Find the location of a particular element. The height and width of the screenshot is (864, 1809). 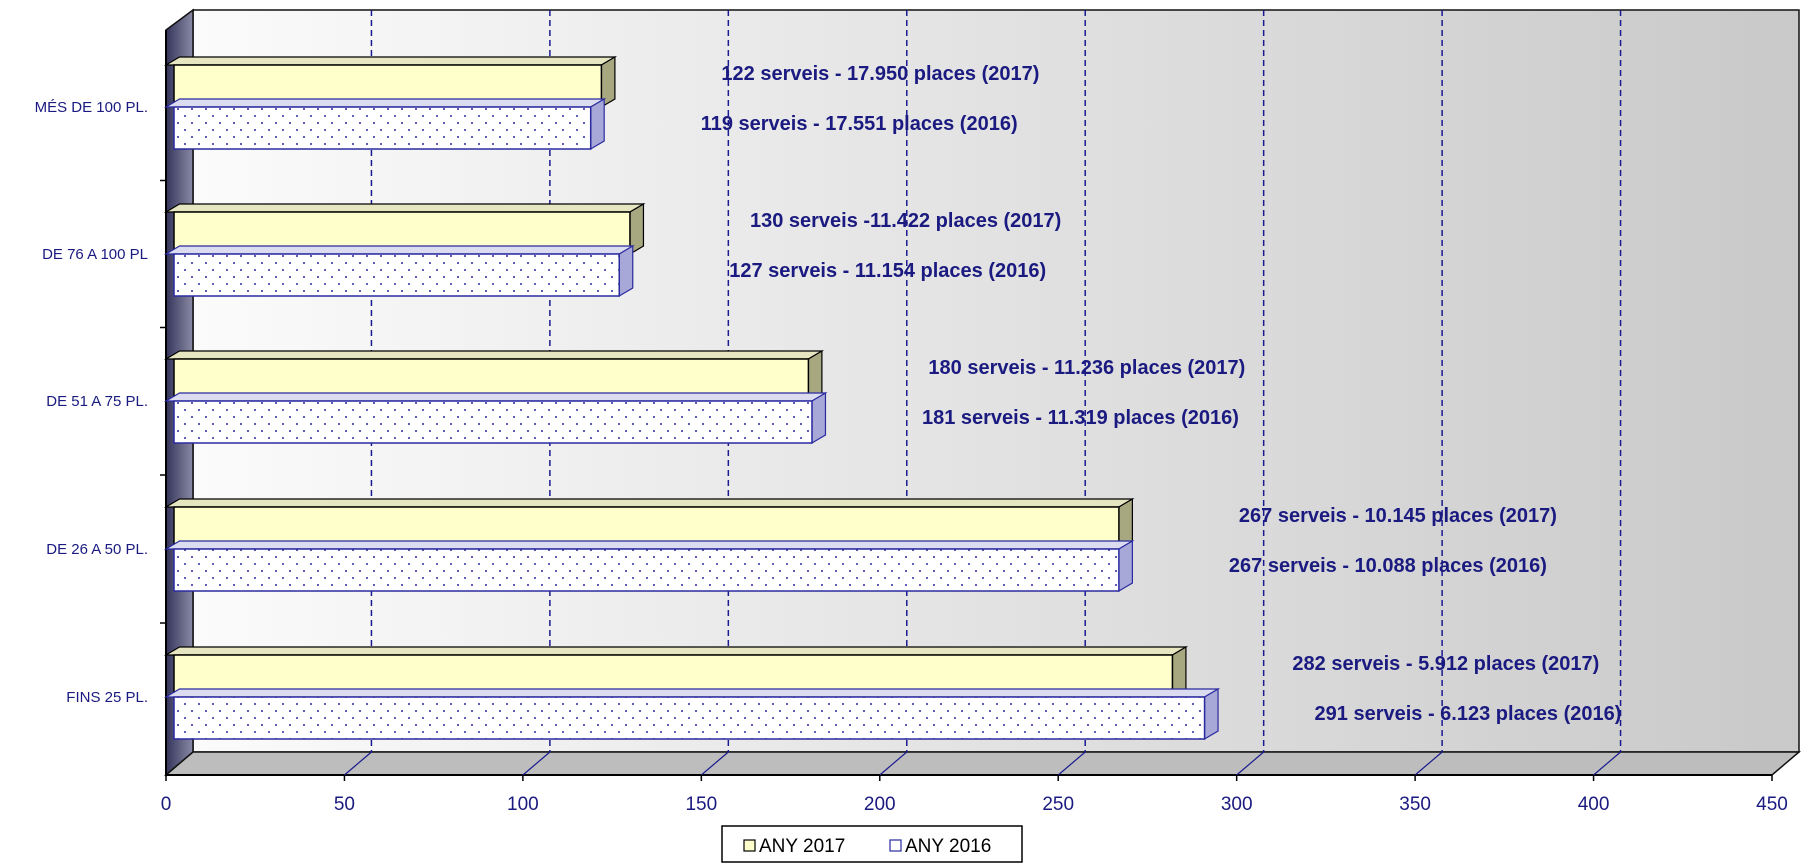

data-label: 127 serveis - 11.154 places (2016) is located at coordinates (887, 271).